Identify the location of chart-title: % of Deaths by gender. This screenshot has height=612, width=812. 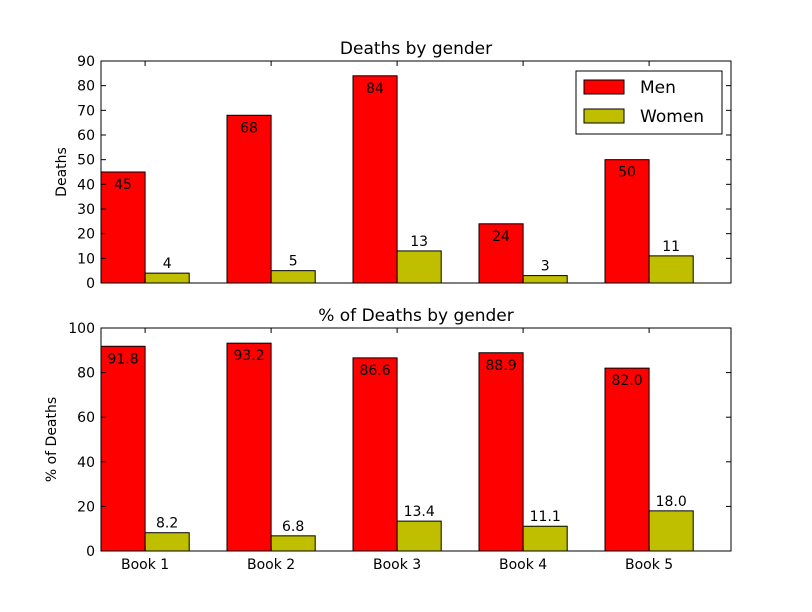
(416, 316).